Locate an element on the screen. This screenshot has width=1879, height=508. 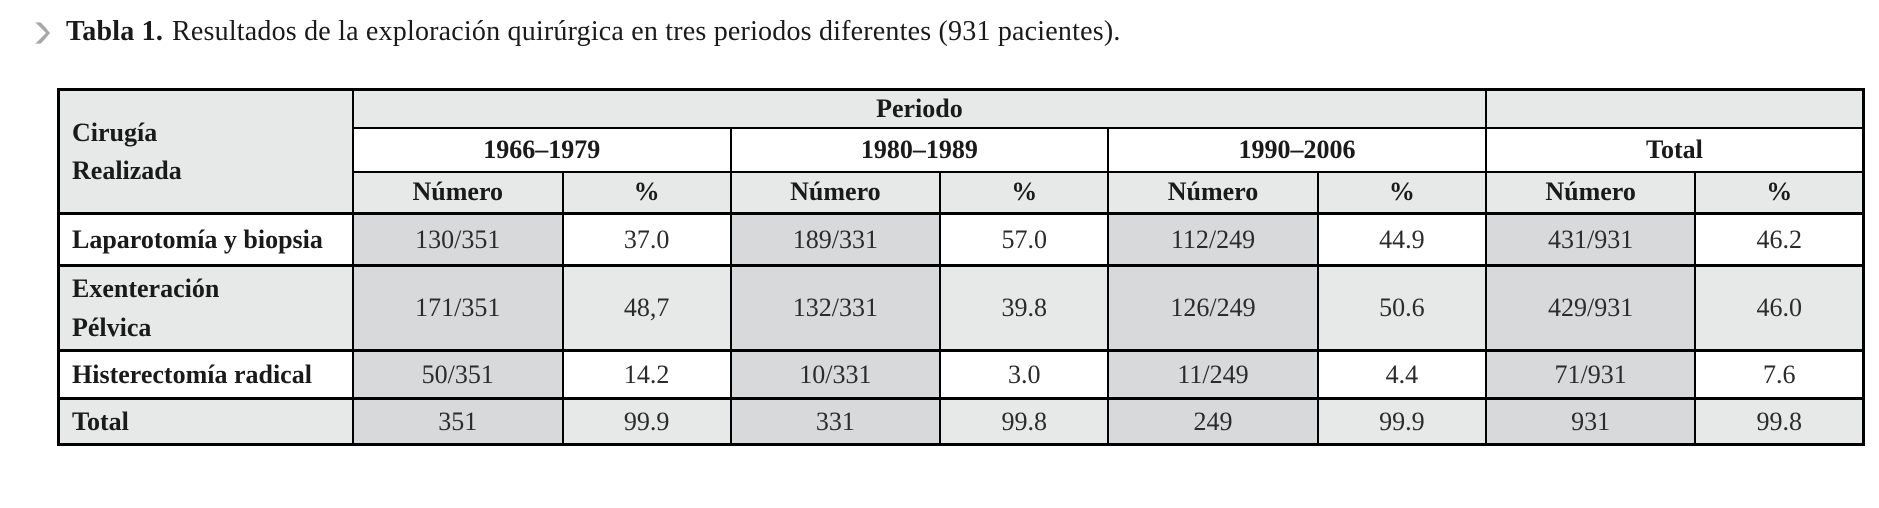
cell-percent: 44.9 is located at coordinates (1401, 239).